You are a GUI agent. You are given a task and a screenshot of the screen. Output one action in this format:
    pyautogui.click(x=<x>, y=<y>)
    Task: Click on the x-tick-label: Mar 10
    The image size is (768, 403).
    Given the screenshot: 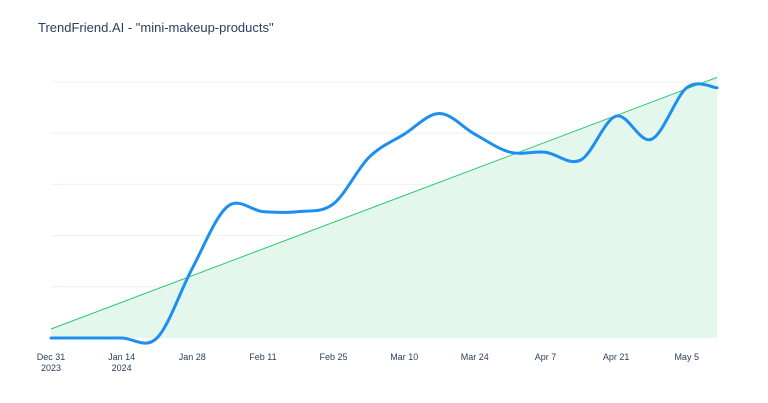 What is the action you would take?
    pyautogui.click(x=404, y=357)
    